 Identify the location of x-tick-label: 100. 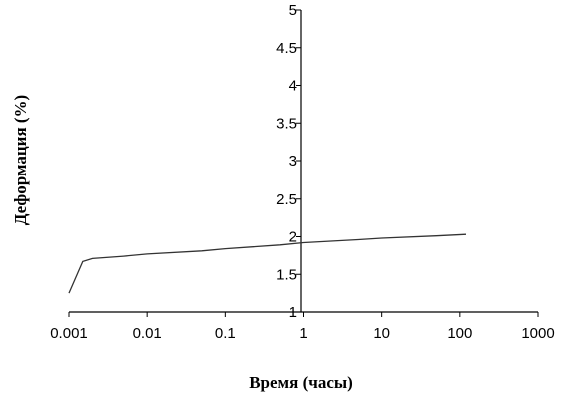
(459, 333).